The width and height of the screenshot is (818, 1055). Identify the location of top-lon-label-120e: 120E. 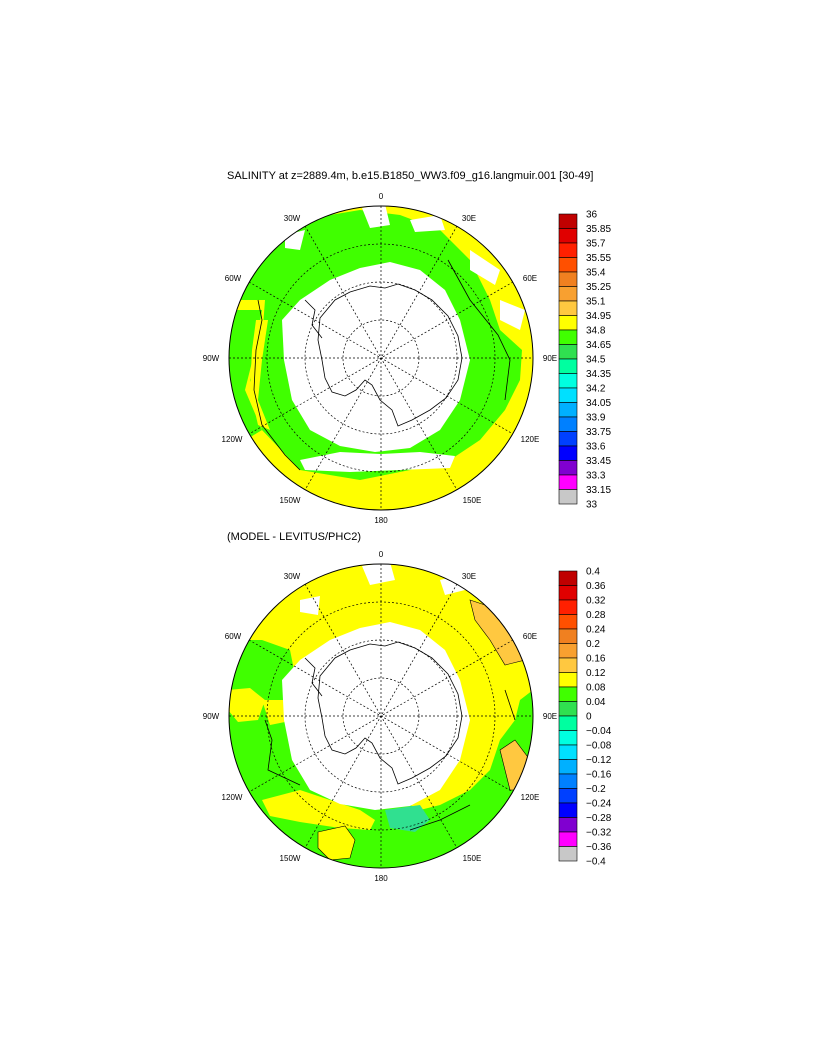
(530, 439).